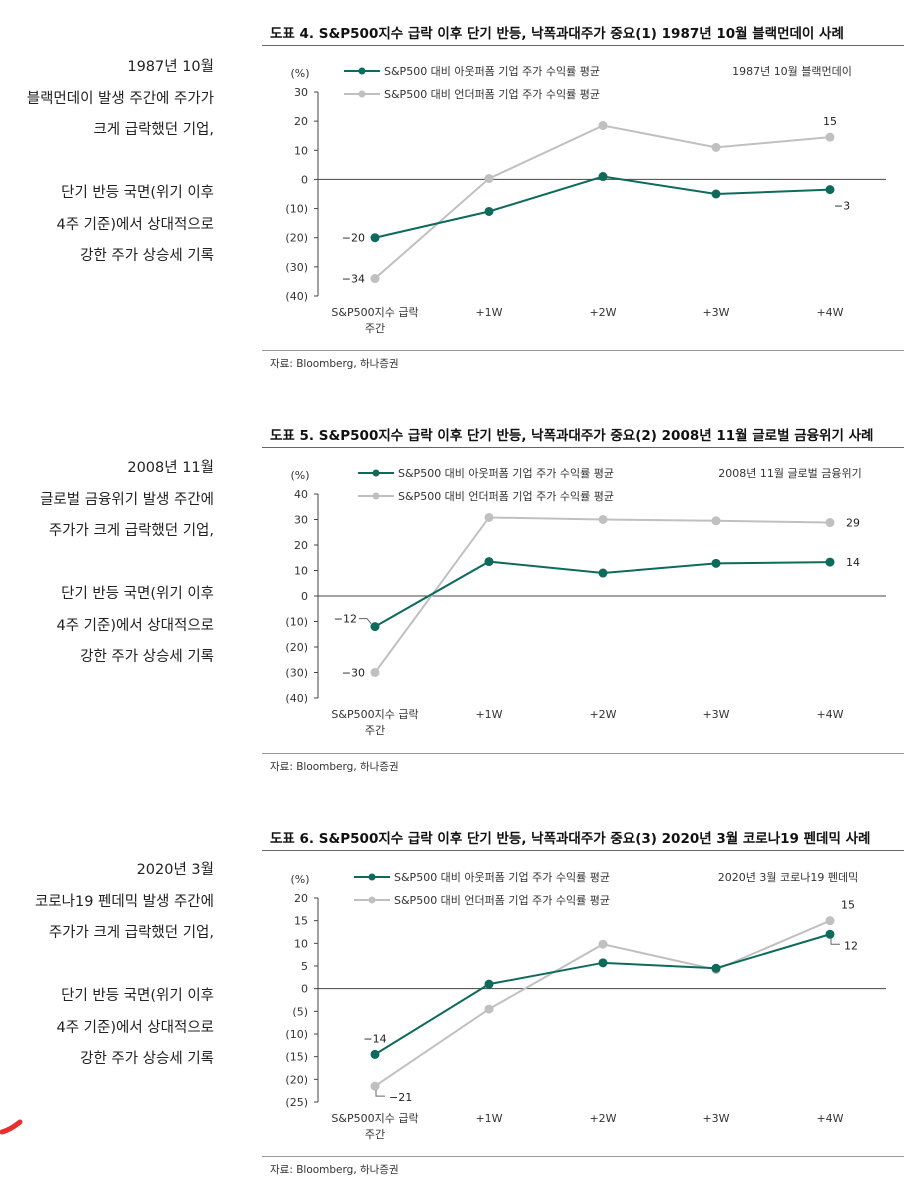  Describe the element at coordinates (400, 1097) in the screenshot. I see `data-label: −21` at that location.